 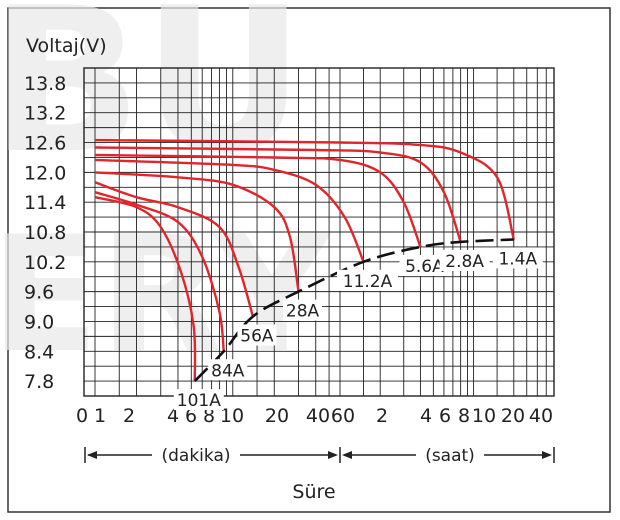 I want to click on series-label: 101A, so click(x=199, y=401).